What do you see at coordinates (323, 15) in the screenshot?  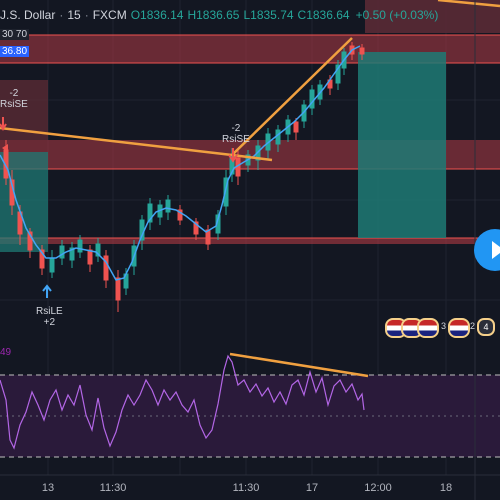 I see `close-value: C1836.64` at bounding box center [323, 15].